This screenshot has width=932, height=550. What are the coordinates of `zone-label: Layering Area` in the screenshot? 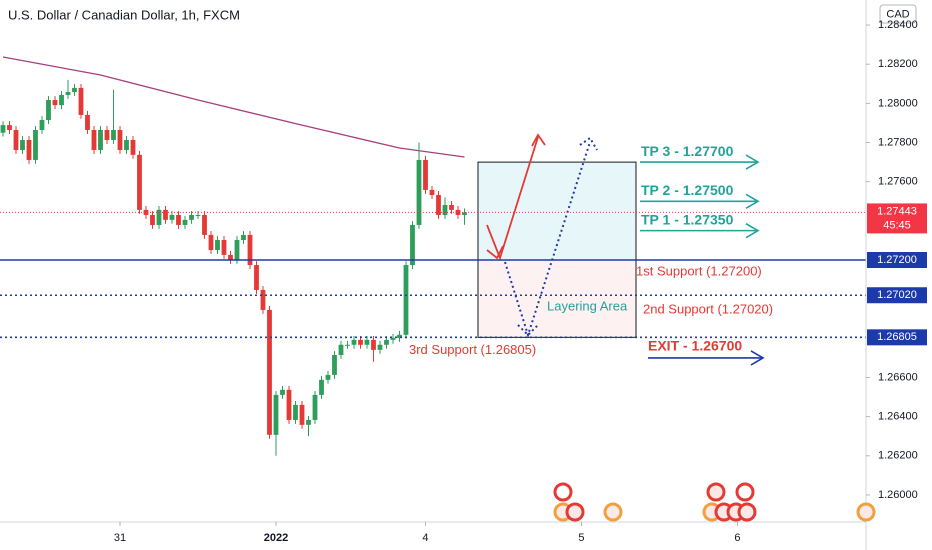 It's located at (587, 305).